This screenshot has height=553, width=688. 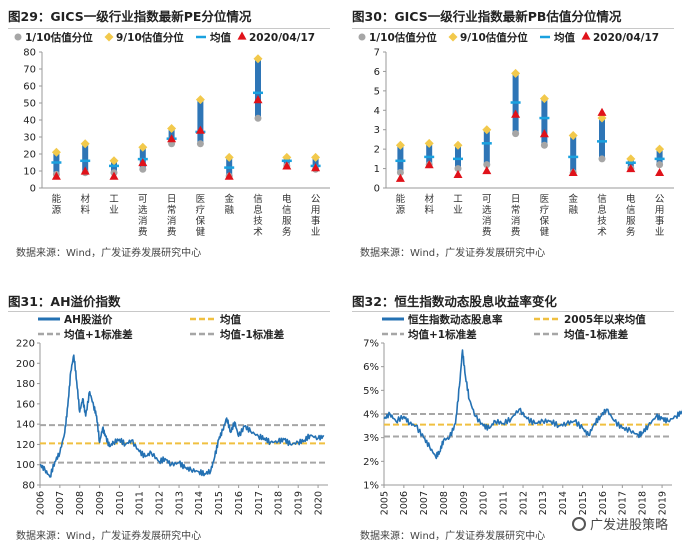 What do you see at coordinates (464, 503) in the screenshot?
I see `x-tick-label: 2009` at bounding box center [464, 503].